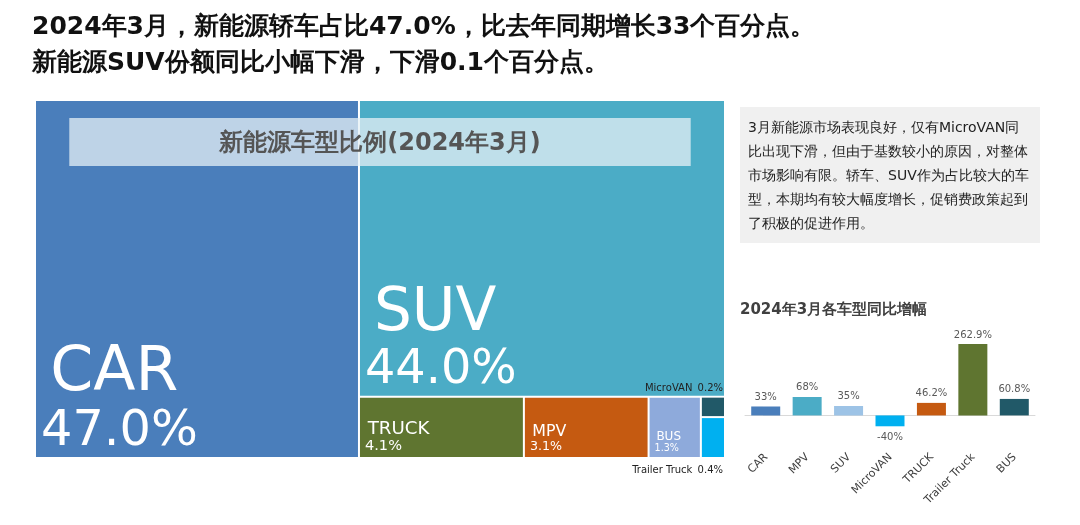  I want to click on data-label: 33%, so click(765, 396).